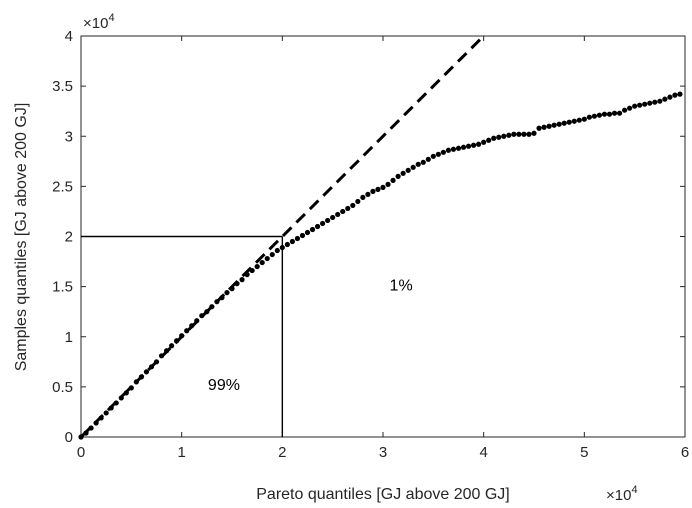  What do you see at coordinates (69, 36) in the screenshot?
I see `y-tick-label: 4` at bounding box center [69, 36].